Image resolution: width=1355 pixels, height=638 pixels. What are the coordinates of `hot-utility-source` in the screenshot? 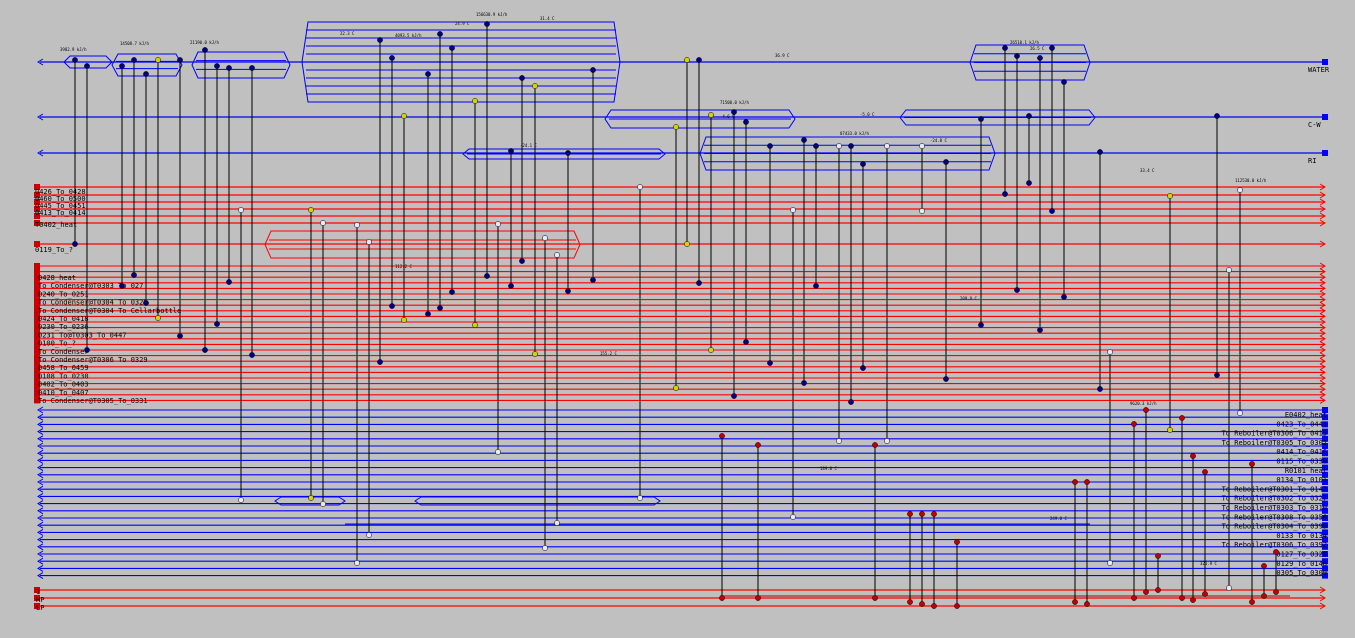 It's located at (37, 598).